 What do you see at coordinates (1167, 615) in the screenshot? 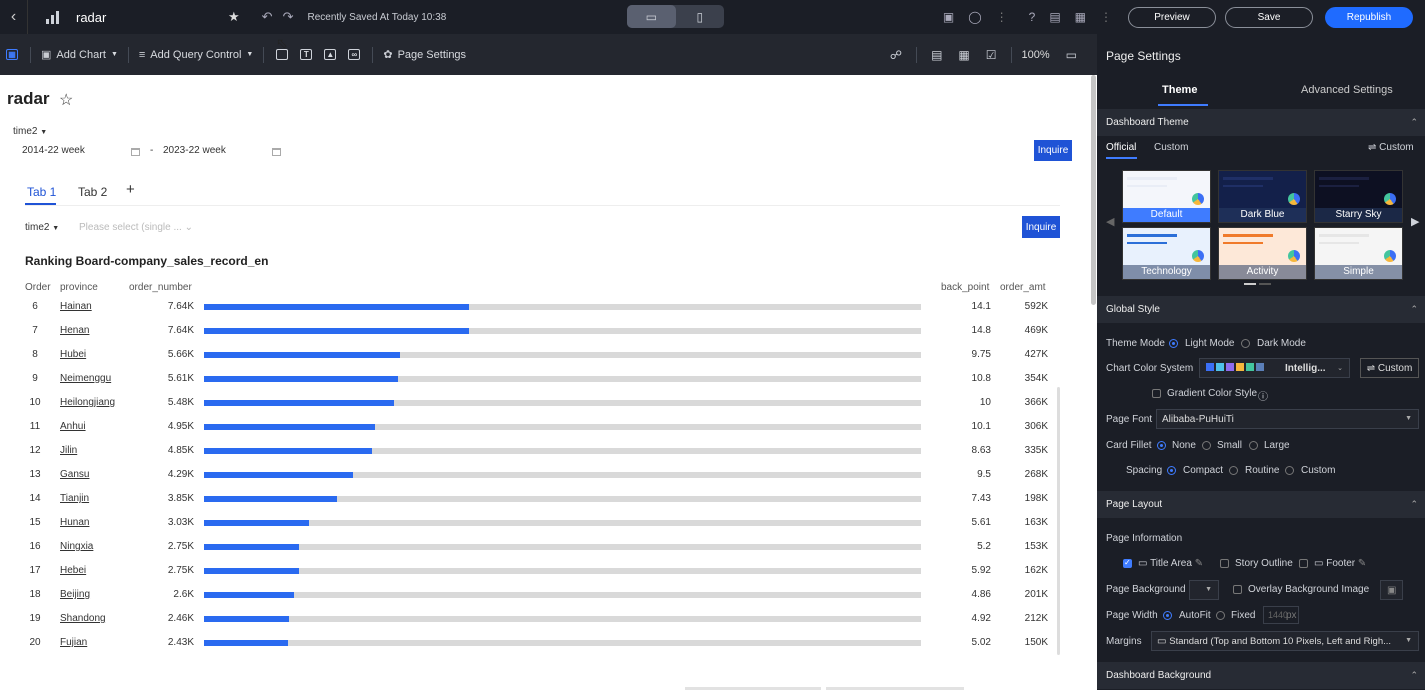
I see `autofit-radio` at bounding box center [1167, 615].